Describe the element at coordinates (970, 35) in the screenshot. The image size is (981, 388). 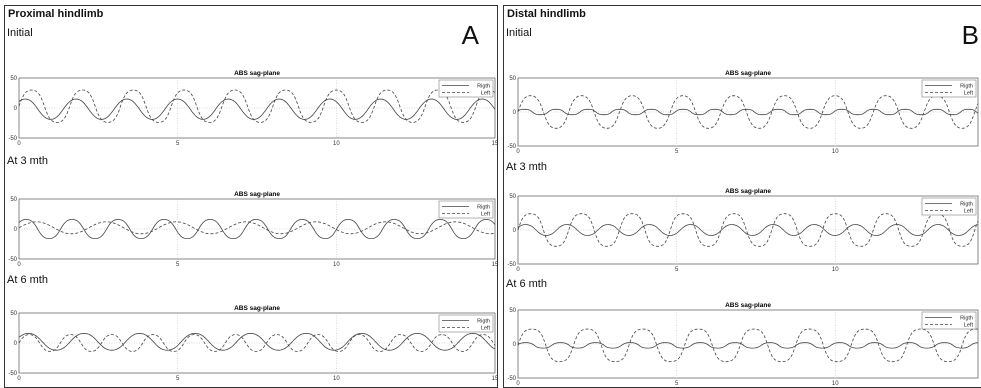
I see `panel-letter: B` at that location.